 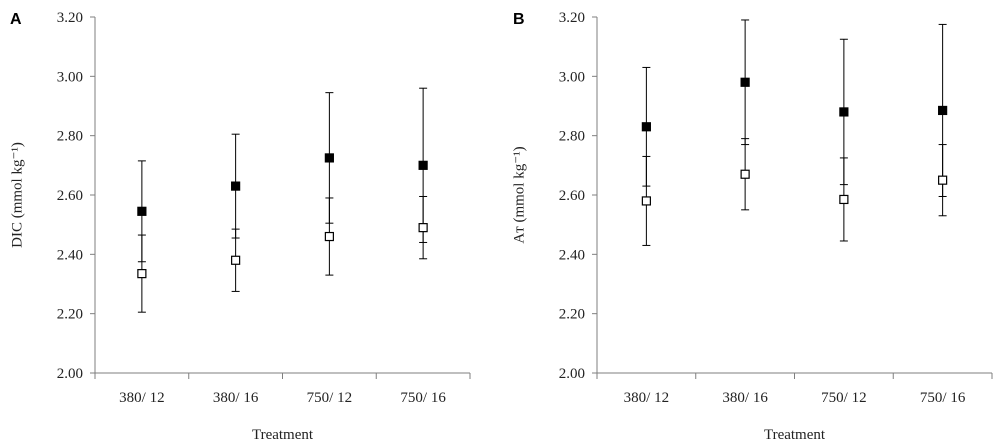 What do you see at coordinates (519, 19) in the screenshot?
I see `panel-letter: B` at bounding box center [519, 19].